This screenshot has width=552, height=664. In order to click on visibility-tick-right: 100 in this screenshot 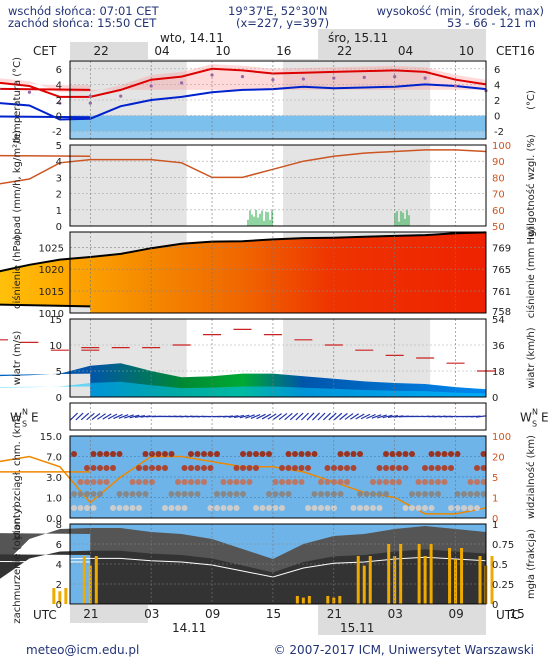, I will do `click(501, 437)`.